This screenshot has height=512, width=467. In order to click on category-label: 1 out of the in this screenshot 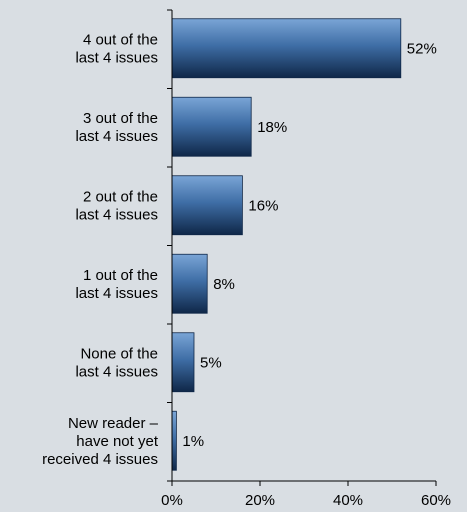, I will do `click(120, 275)`.